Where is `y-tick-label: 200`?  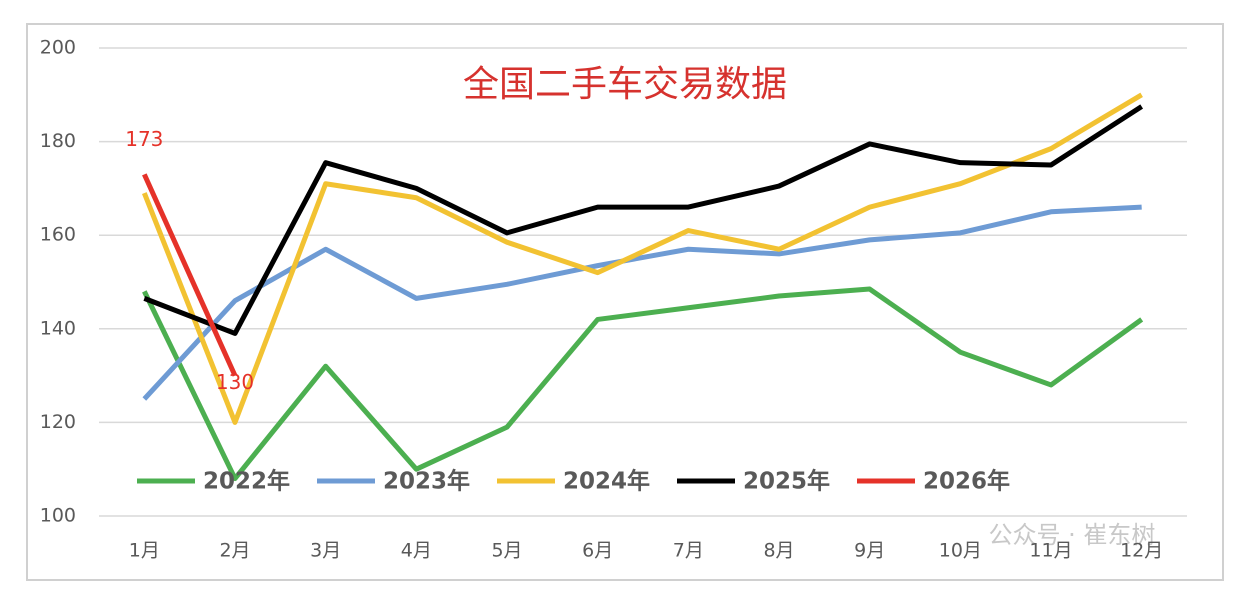
y-tick-label: 200 is located at coordinates (58, 48).